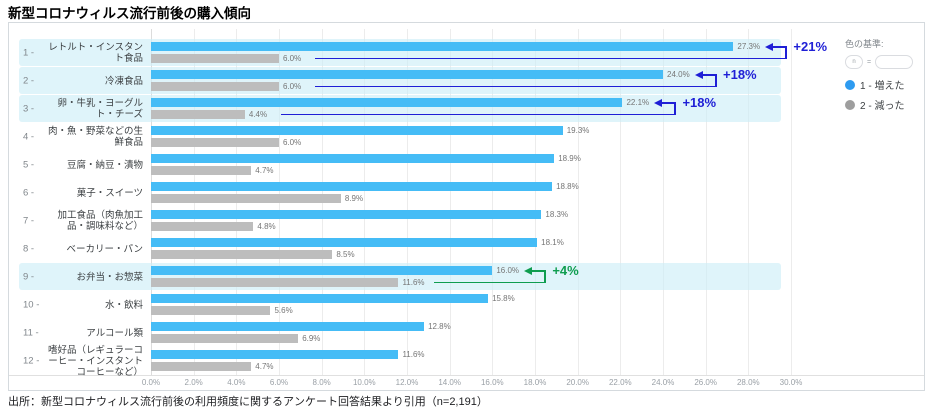 Image resolution: width=932 pixels, height=412 pixels. I want to click on x-tick-label: 18.0%, so click(535, 382).